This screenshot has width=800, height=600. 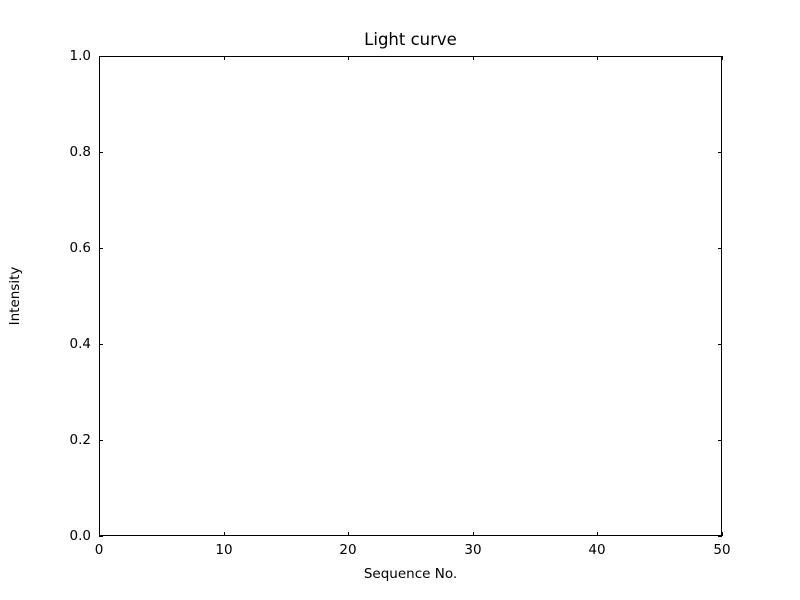 I want to click on x-tick-label: 10, so click(x=224, y=550).